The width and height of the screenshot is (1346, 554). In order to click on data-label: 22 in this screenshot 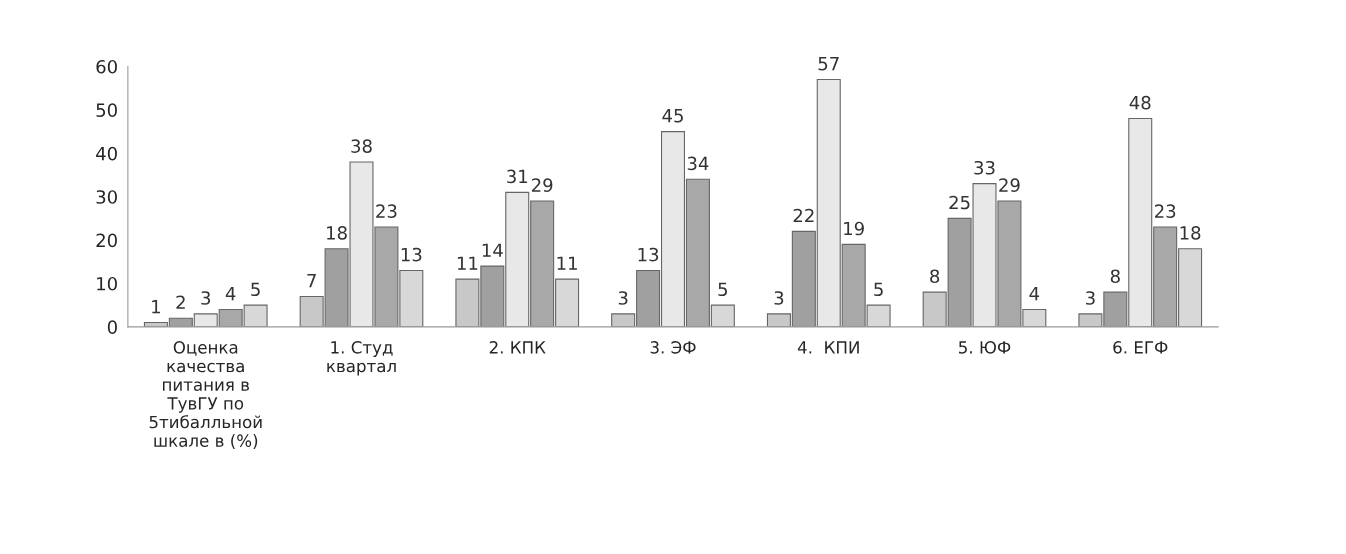, I will do `click(803, 215)`.